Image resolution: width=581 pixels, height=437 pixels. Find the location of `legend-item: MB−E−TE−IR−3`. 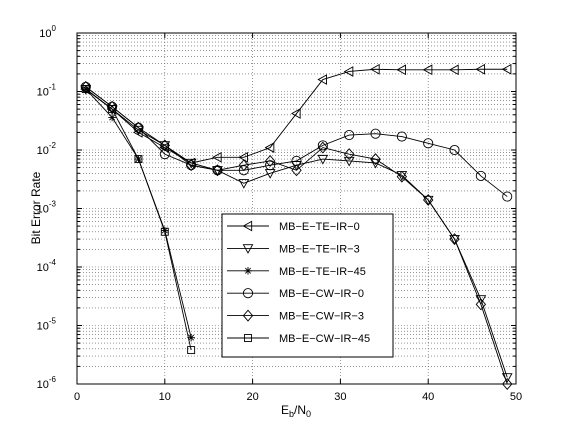

legend-item: MB−E−TE−IR−3 is located at coordinates (293, 249).